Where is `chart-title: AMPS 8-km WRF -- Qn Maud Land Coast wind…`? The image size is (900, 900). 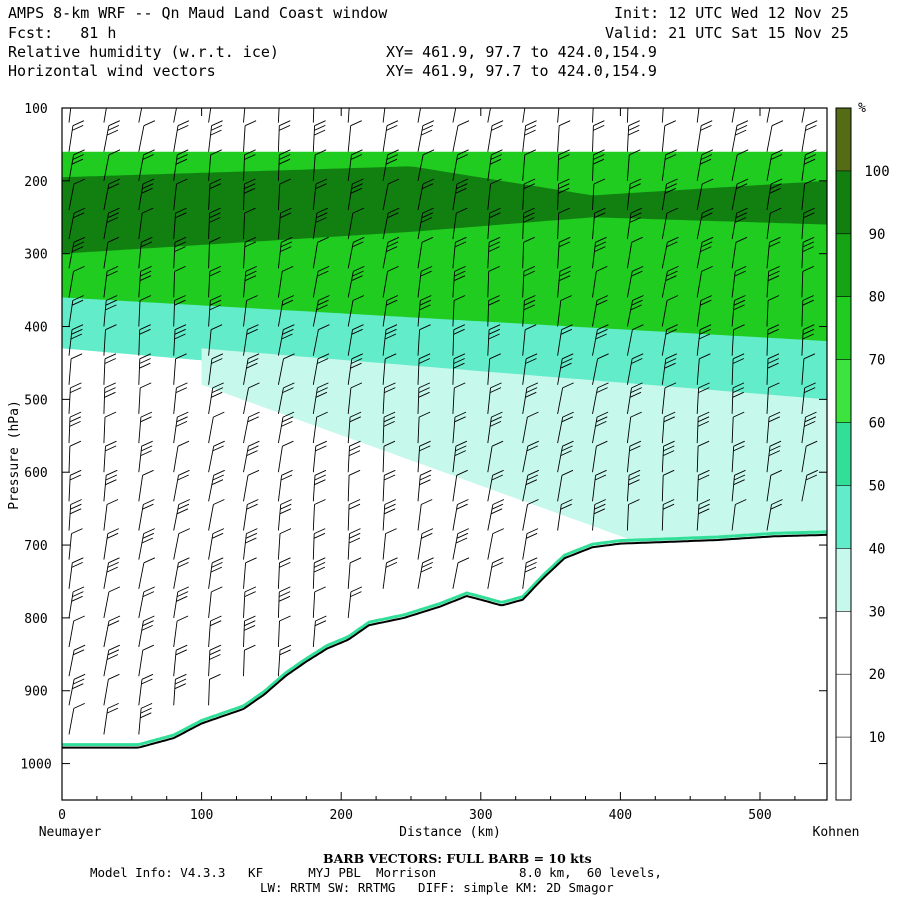 chart-title: AMPS 8-km WRF -- Qn Maud Land Coast wind… is located at coordinates (198, 13).